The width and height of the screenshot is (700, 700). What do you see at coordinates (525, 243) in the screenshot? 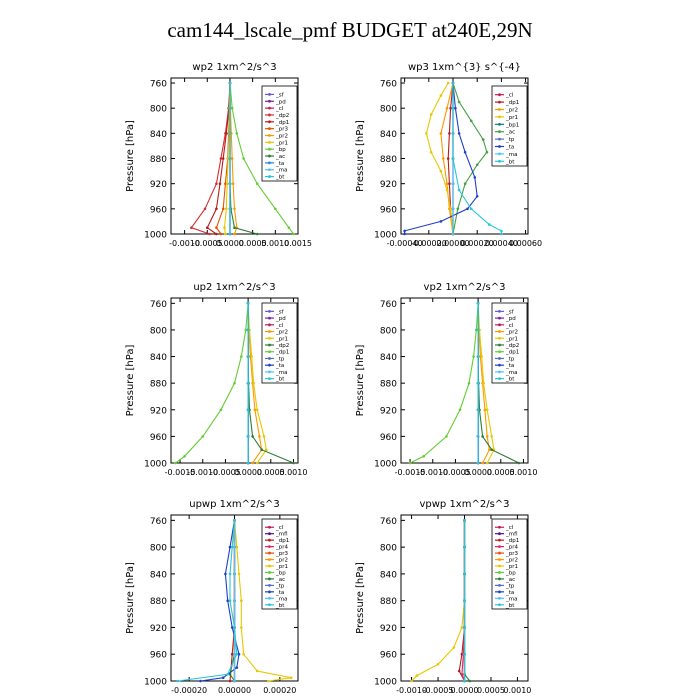
I see `x-tick-label: 0.00060` at bounding box center [525, 243].